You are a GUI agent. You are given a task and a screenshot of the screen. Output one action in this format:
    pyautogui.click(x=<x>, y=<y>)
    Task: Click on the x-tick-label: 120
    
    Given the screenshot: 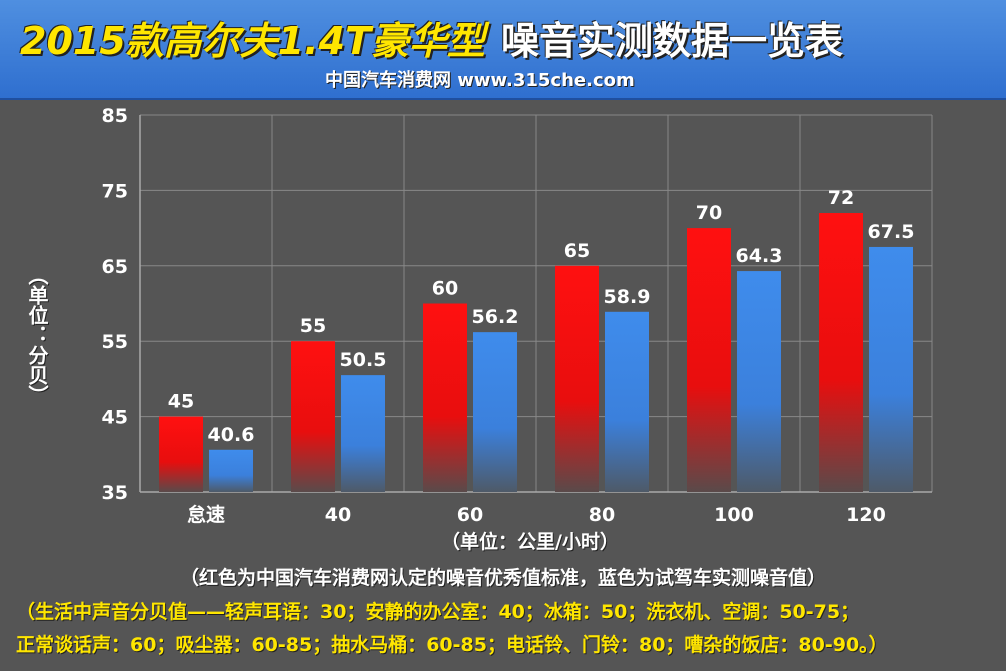 What is the action you would take?
    pyautogui.click(x=866, y=515)
    